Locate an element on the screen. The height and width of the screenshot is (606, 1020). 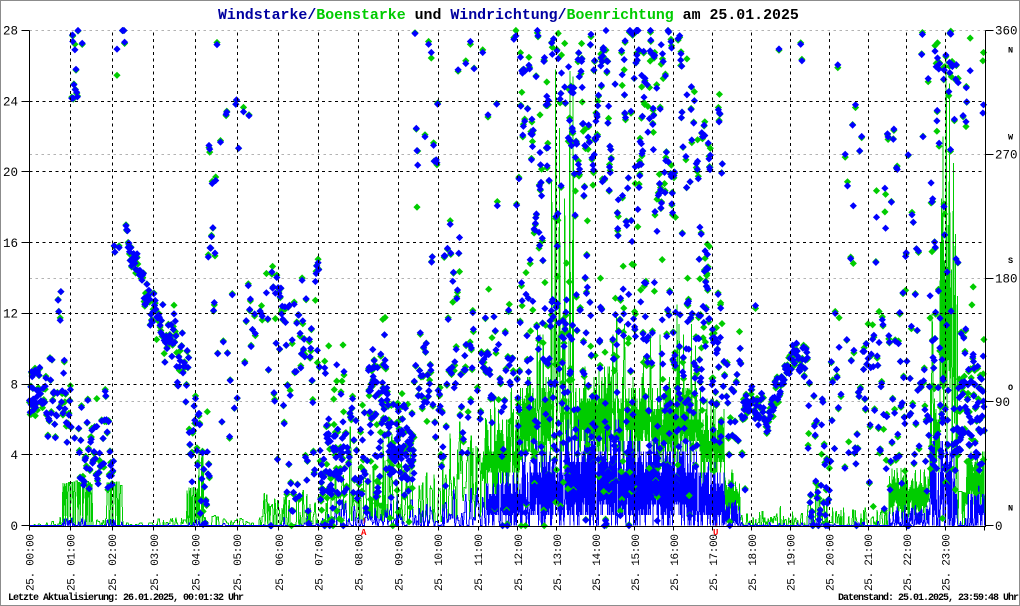
svg-text: U is located at coordinates (715, 533).